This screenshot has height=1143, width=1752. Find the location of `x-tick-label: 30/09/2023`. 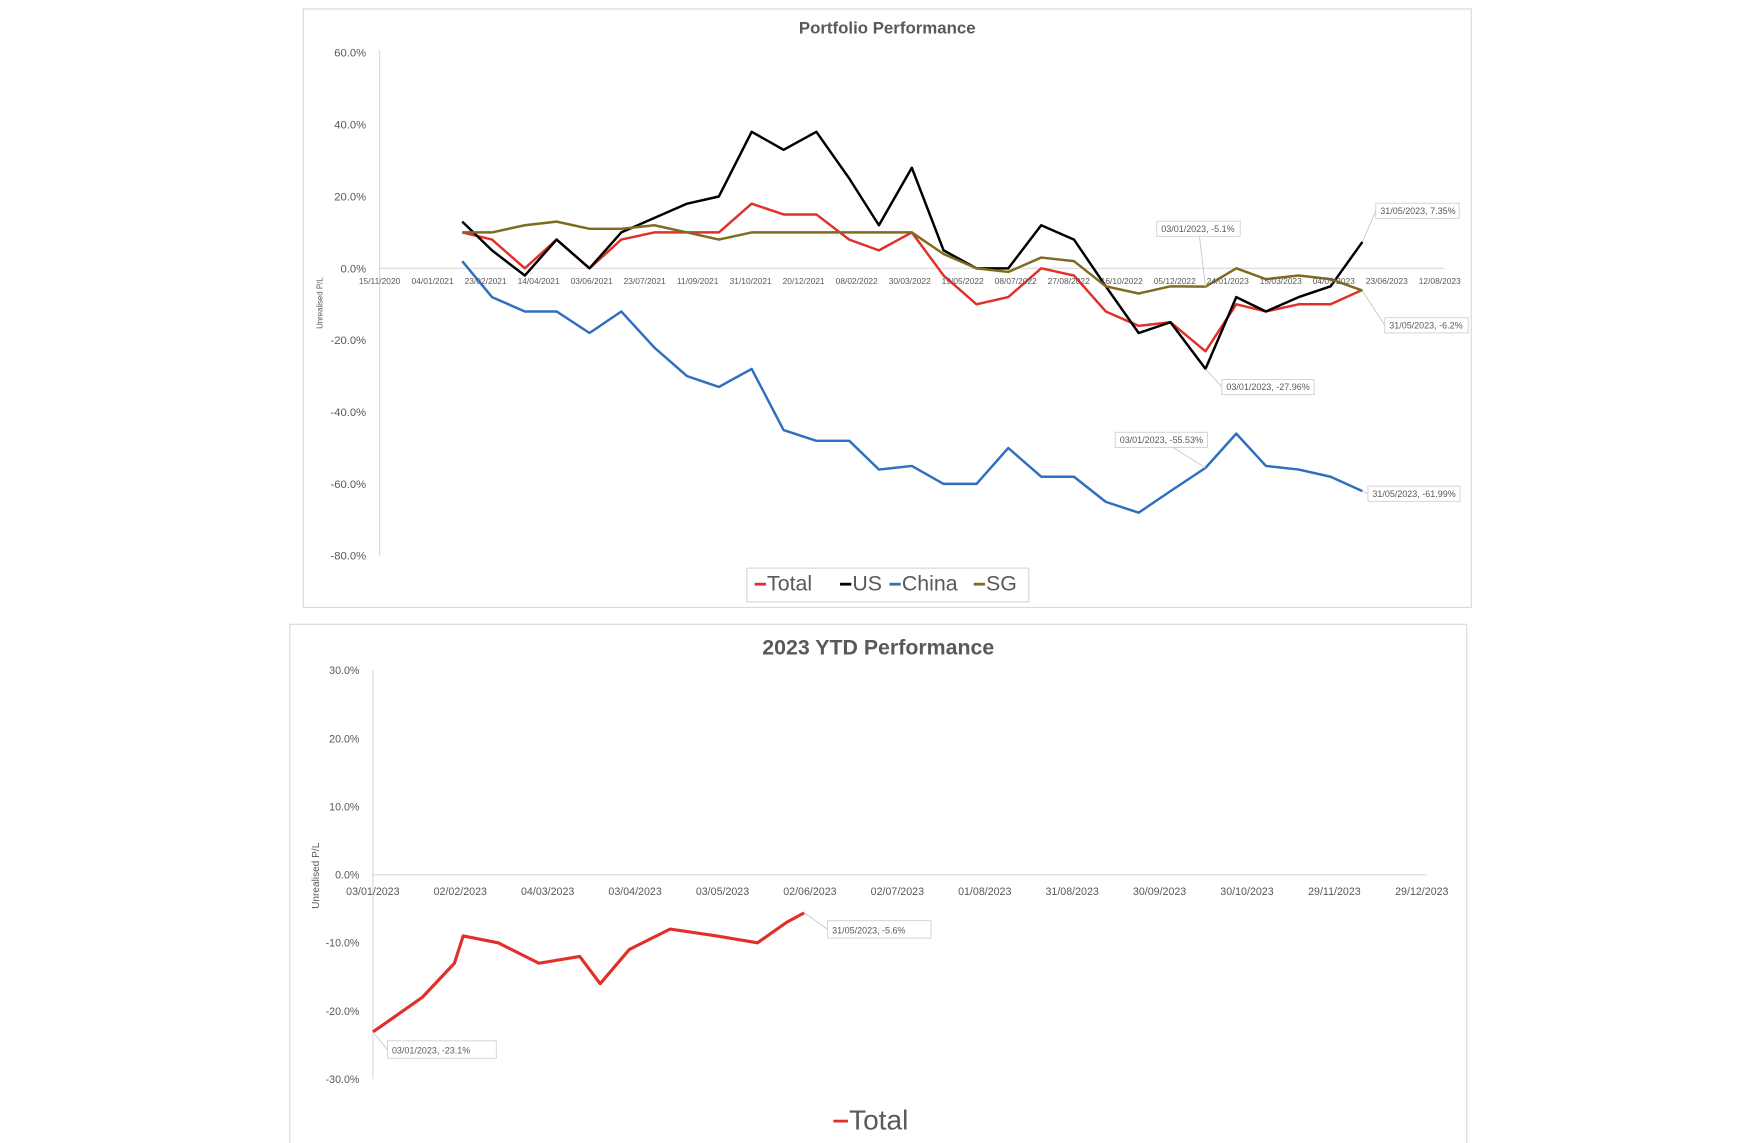

x-tick-label: 30/09/2023 is located at coordinates (1159, 892).